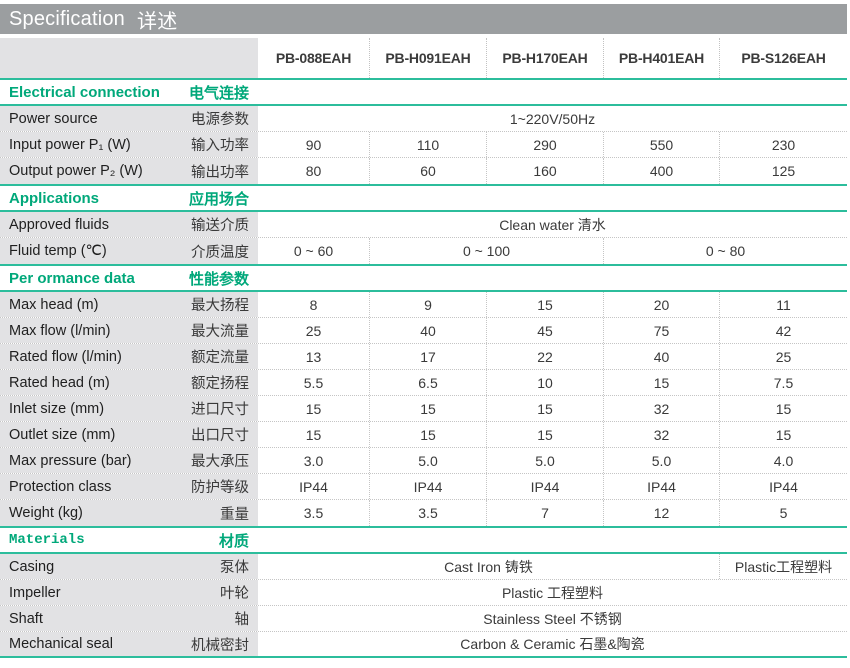 The height and width of the screenshot is (668, 850). What do you see at coordinates (544, 356) in the screenshot?
I see `table-cell: 22` at bounding box center [544, 356].